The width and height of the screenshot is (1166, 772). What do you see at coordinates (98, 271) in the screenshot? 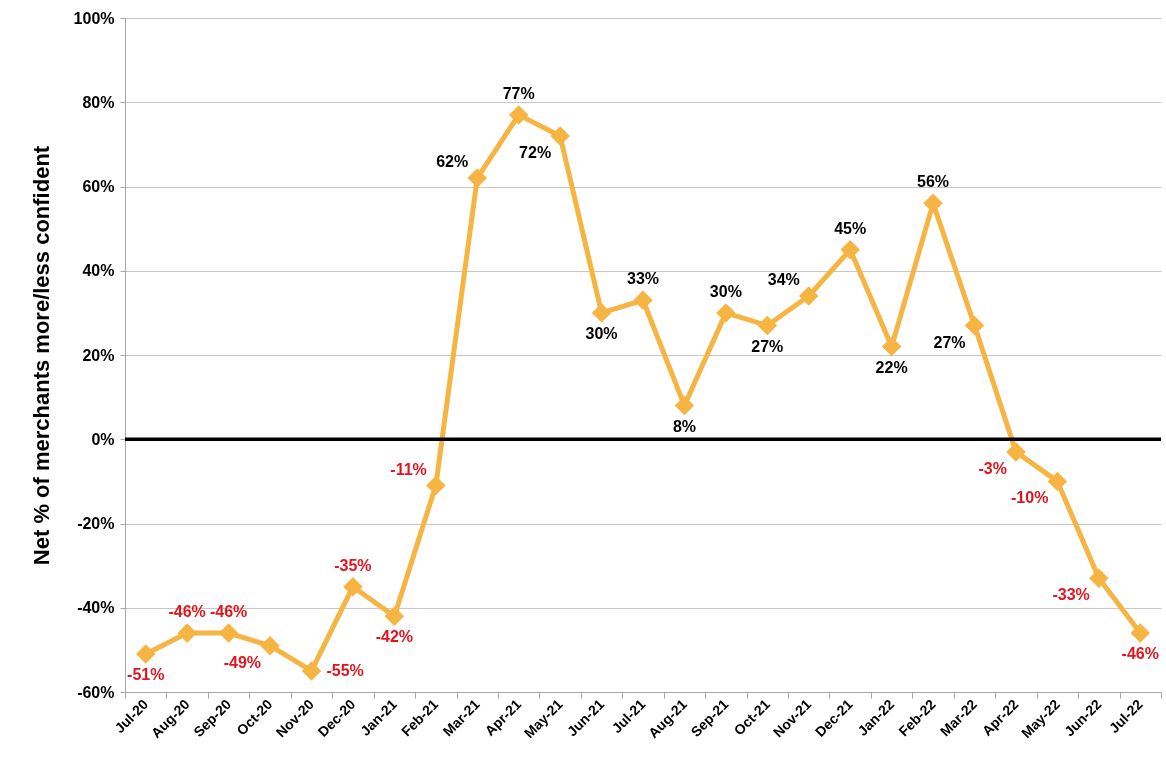
I see `y-tick-label: 40%` at bounding box center [98, 271].